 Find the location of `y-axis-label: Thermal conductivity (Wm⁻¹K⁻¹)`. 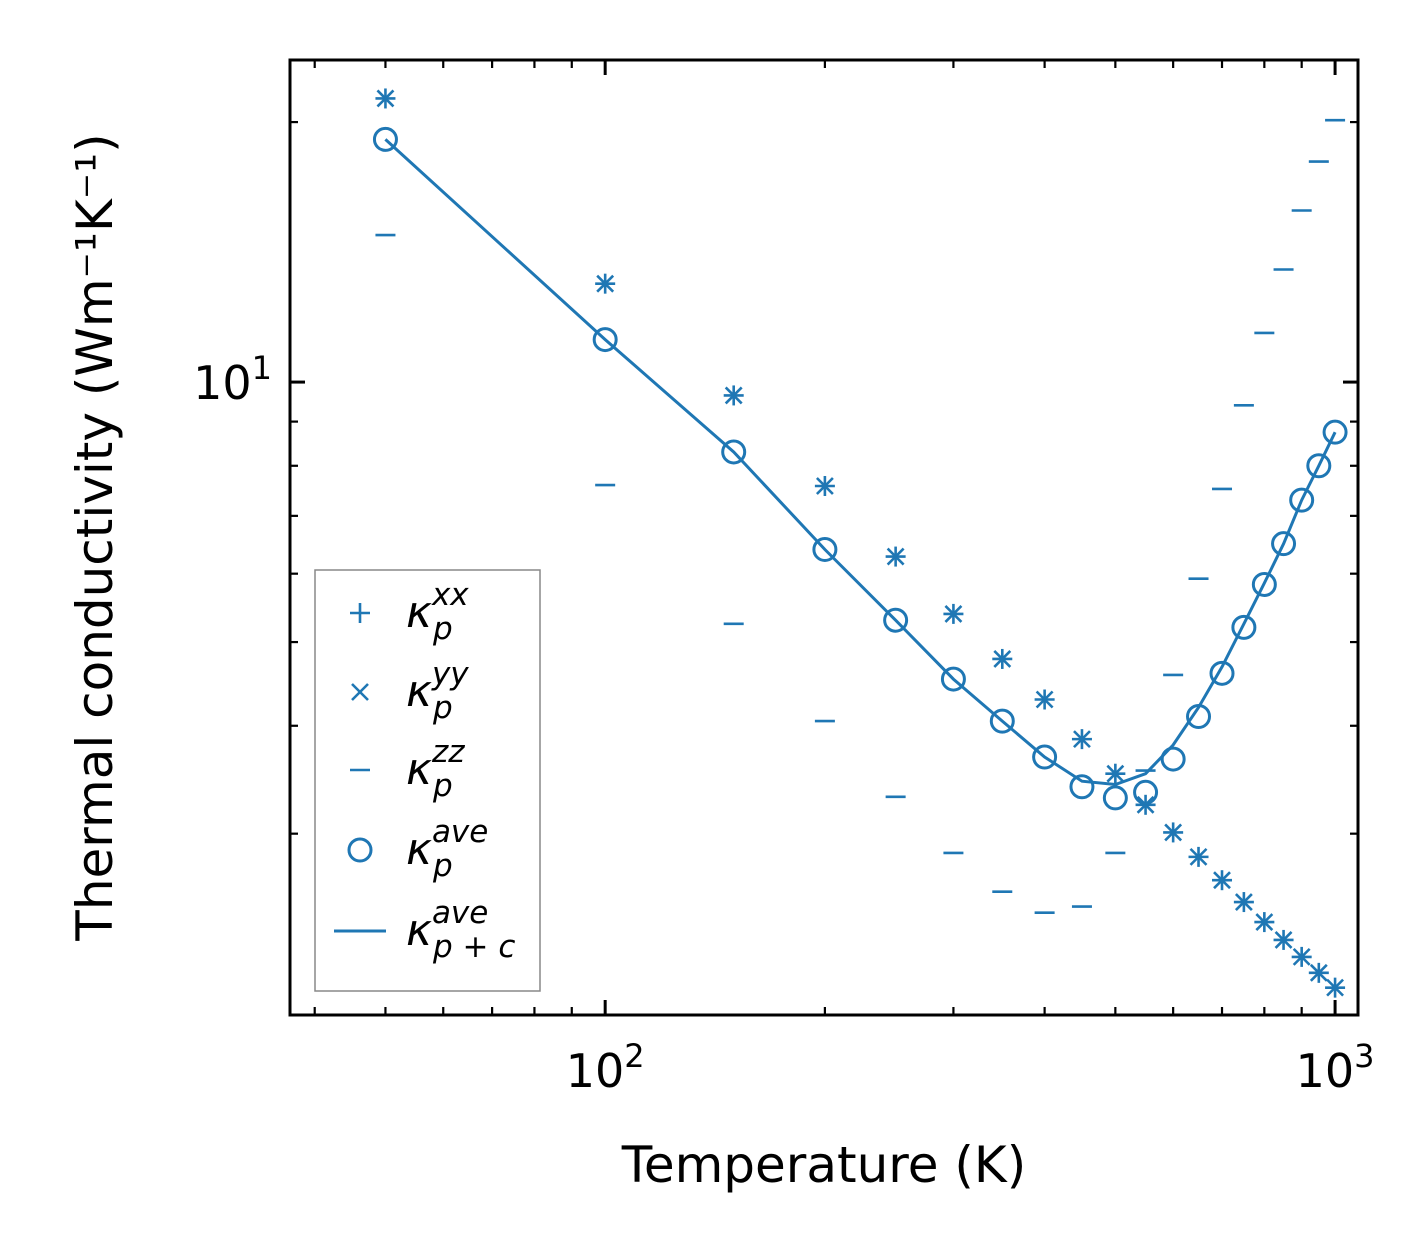

y-axis-label: Thermal conductivity (Wm⁻¹K⁻¹) is located at coordinates (95, 537).